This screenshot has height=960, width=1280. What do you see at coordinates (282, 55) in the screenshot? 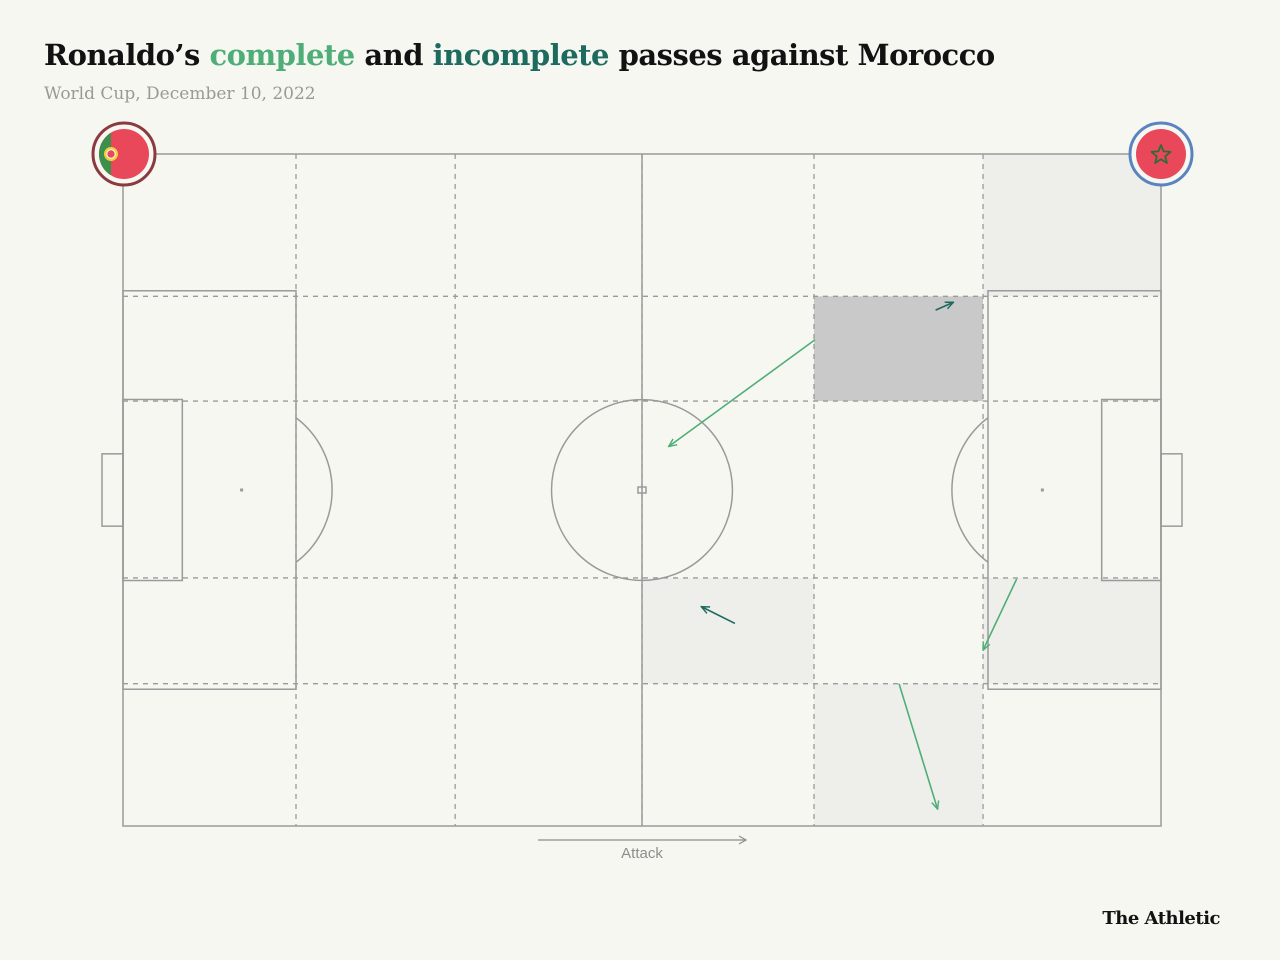
I see `title-complete-word: complete` at bounding box center [282, 55].